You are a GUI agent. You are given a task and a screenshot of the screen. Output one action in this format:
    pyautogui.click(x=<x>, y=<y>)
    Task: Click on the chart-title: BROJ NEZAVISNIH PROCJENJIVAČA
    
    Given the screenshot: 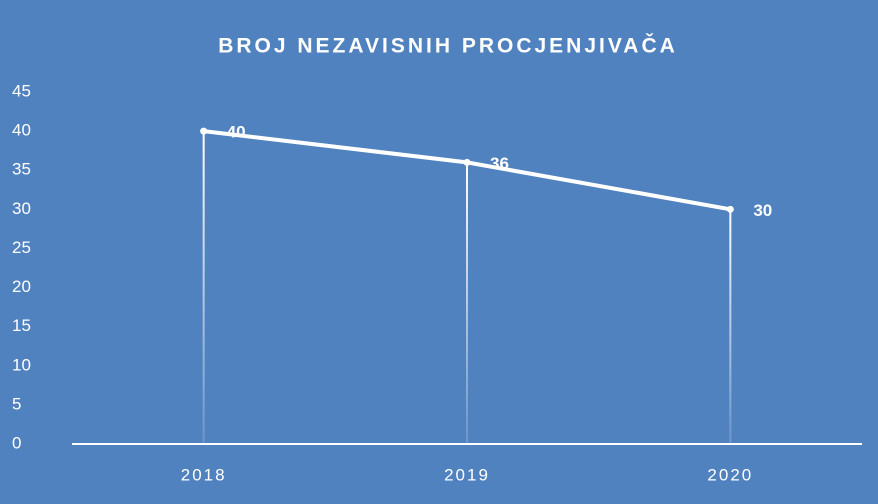 What is the action you would take?
    pyautogui.click(x=448, y=46)
    